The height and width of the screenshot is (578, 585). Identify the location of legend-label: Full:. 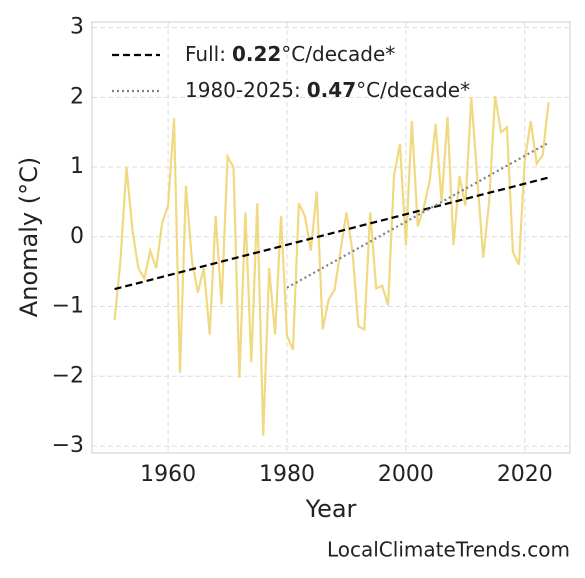
(205, 54).